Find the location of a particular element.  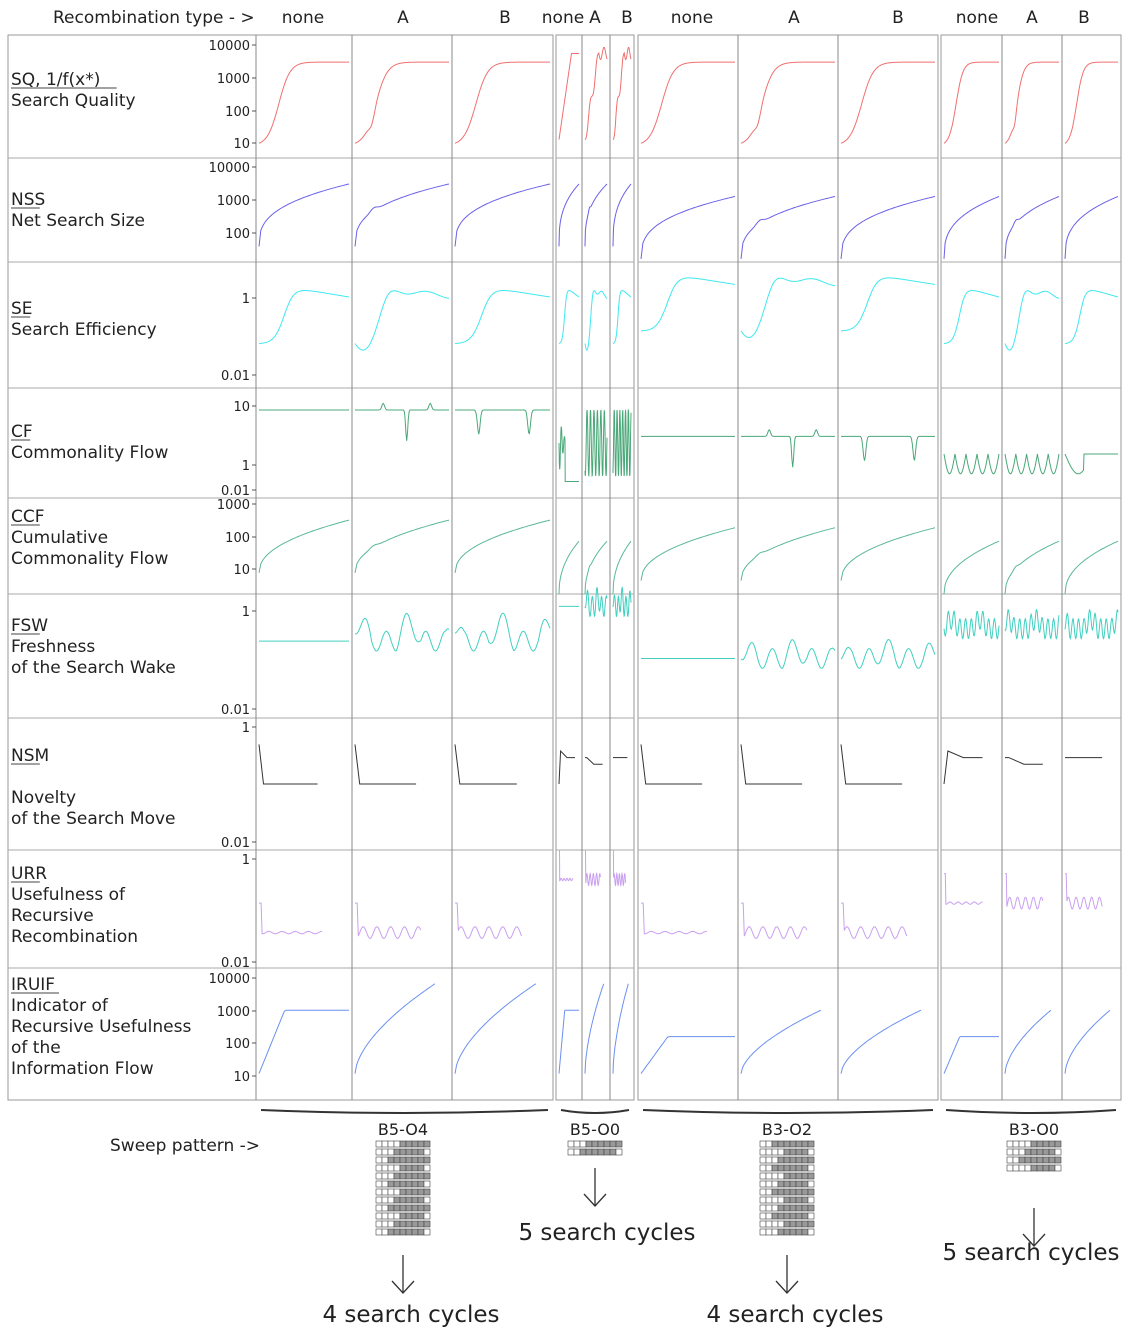

series-line-fsw is located at coordinates (1091, 624).